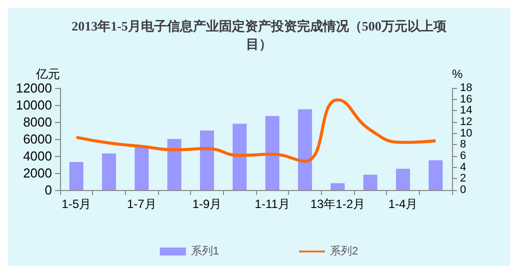 The height and width of the screenshot is (274, 518). What do you see at coordinates (463, 144) in the screenshot?
I see `y2-tick-label: 8` at bounding box center [463, 144].